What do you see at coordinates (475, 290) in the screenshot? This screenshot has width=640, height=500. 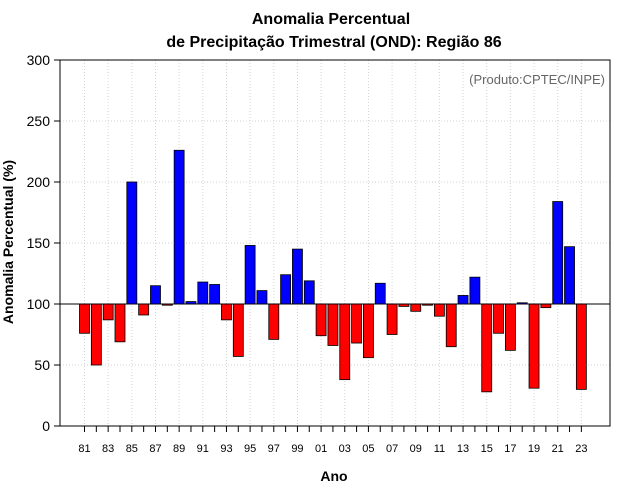 I see `bar-2014` at bounding box center [475, 290].